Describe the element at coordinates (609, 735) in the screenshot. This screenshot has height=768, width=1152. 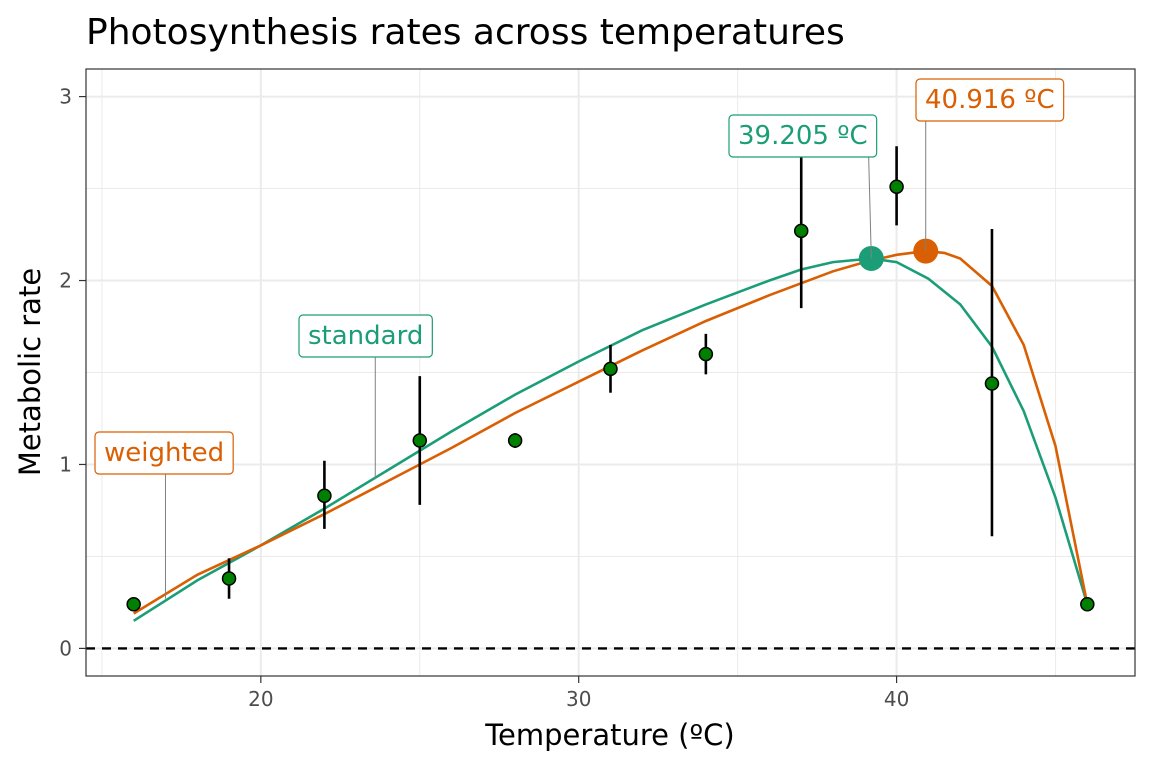
I see `x-axis-title: Temperature (ºC)` at that location.